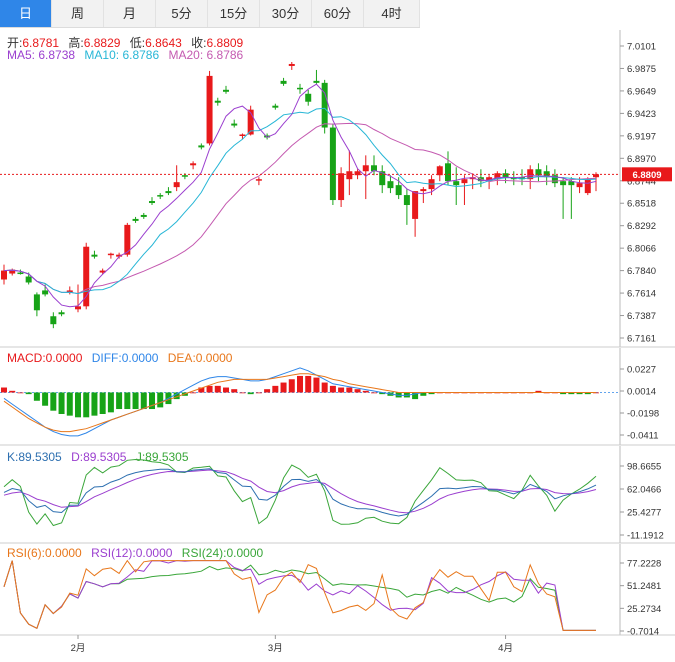  Describe the element at coordinates (641, 226) in the screenshot. I see `price-tick-label: 6.8292` at that location.